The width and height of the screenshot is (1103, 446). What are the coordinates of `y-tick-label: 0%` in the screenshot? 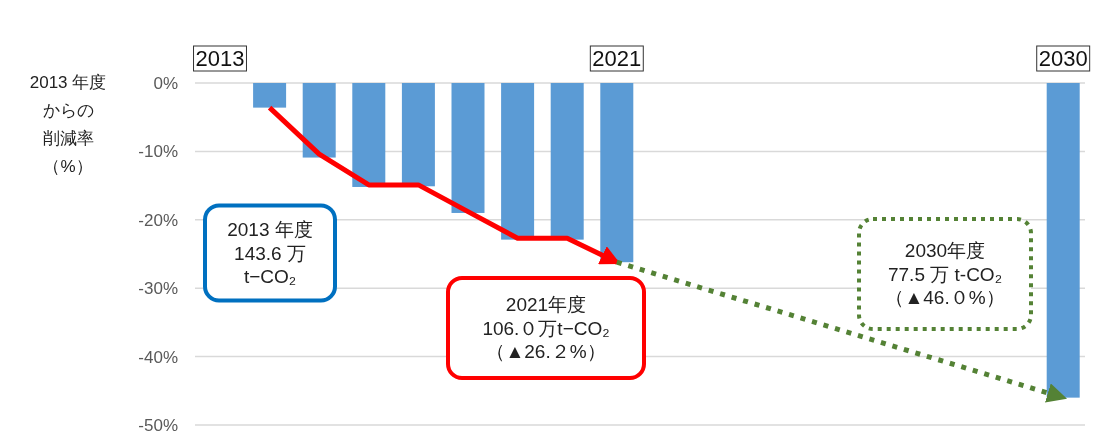 It's located at (165, 83).